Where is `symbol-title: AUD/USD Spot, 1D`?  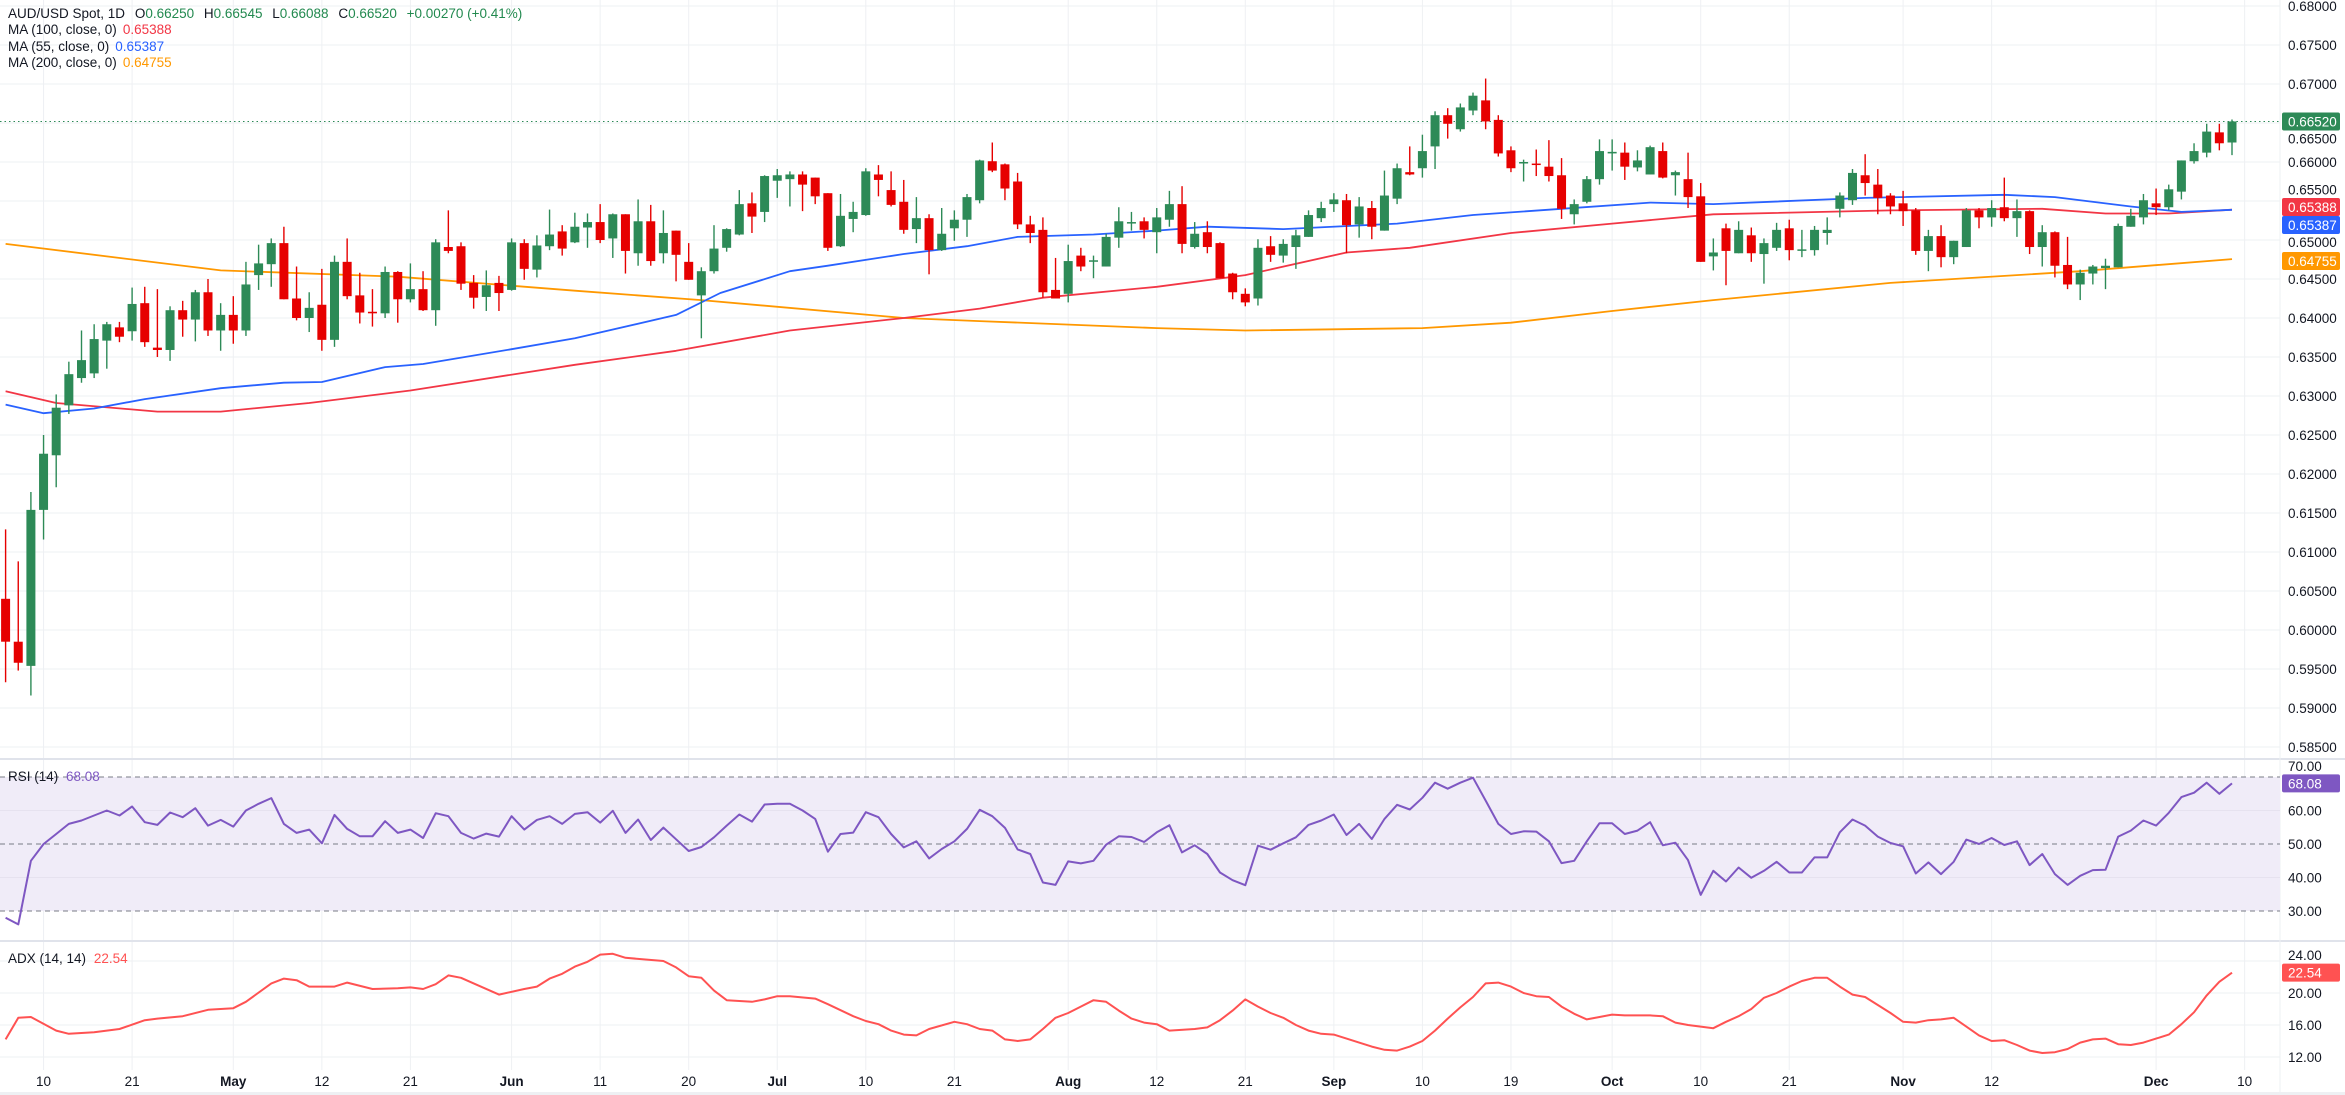
symbol-title: AUD/USD Spot, 1D is located at coordinates (67, 13).